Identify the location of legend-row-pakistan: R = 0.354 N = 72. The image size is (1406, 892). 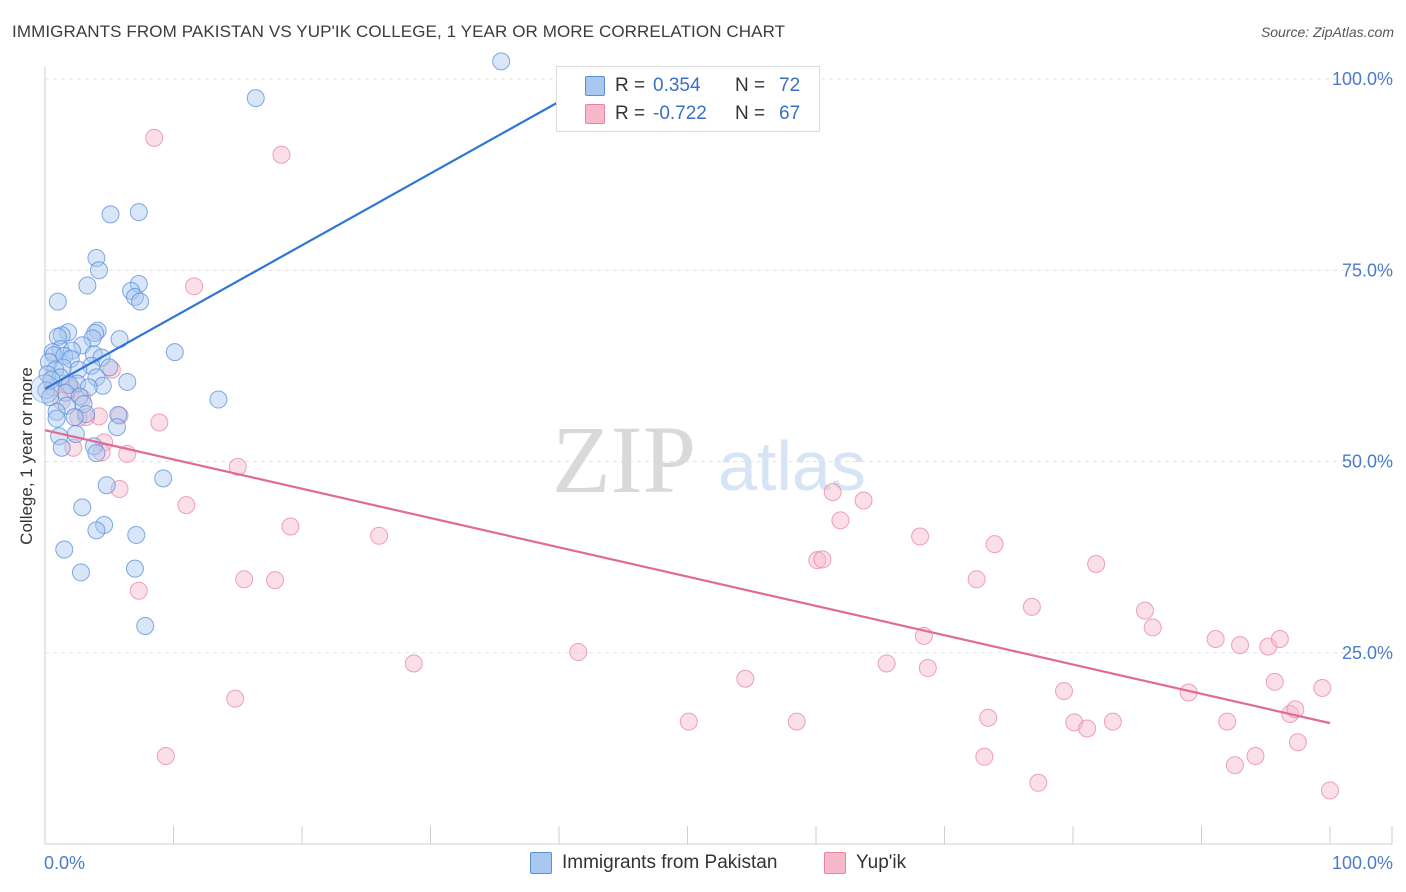
(692, 86).